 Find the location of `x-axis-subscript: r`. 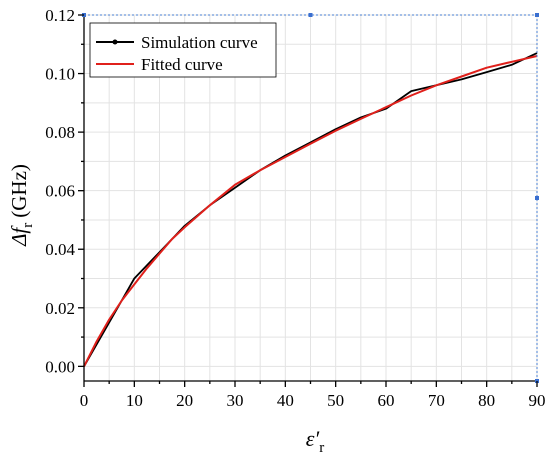

x-axis-subscript: r is located at coordinates (321, 448).